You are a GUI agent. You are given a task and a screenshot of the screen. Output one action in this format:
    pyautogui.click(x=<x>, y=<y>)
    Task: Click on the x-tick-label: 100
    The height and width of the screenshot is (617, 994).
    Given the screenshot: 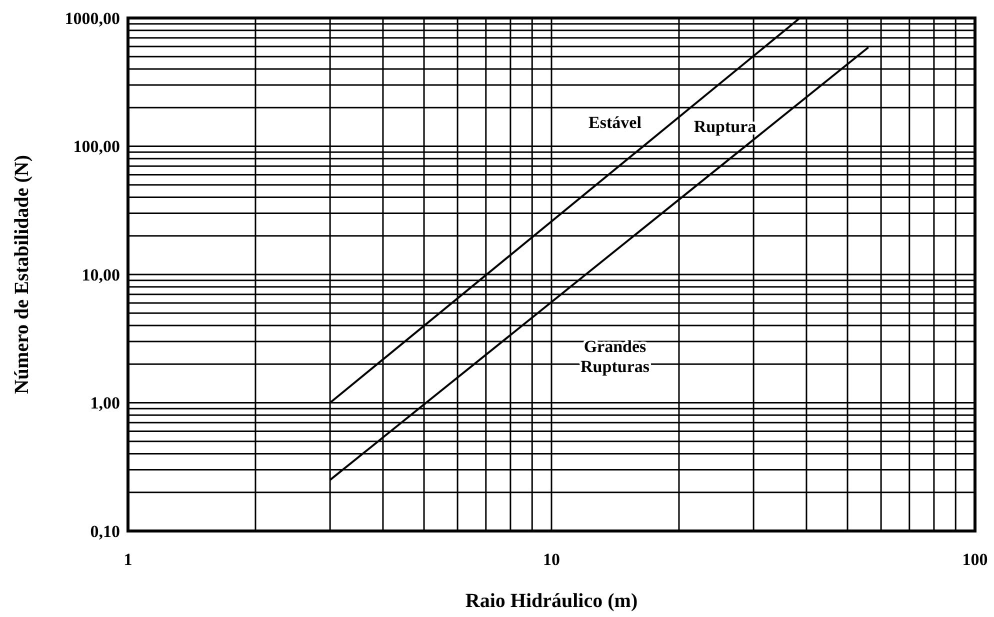 What is the action you would take?
    pyautogui.click(x=975, y=559)
    